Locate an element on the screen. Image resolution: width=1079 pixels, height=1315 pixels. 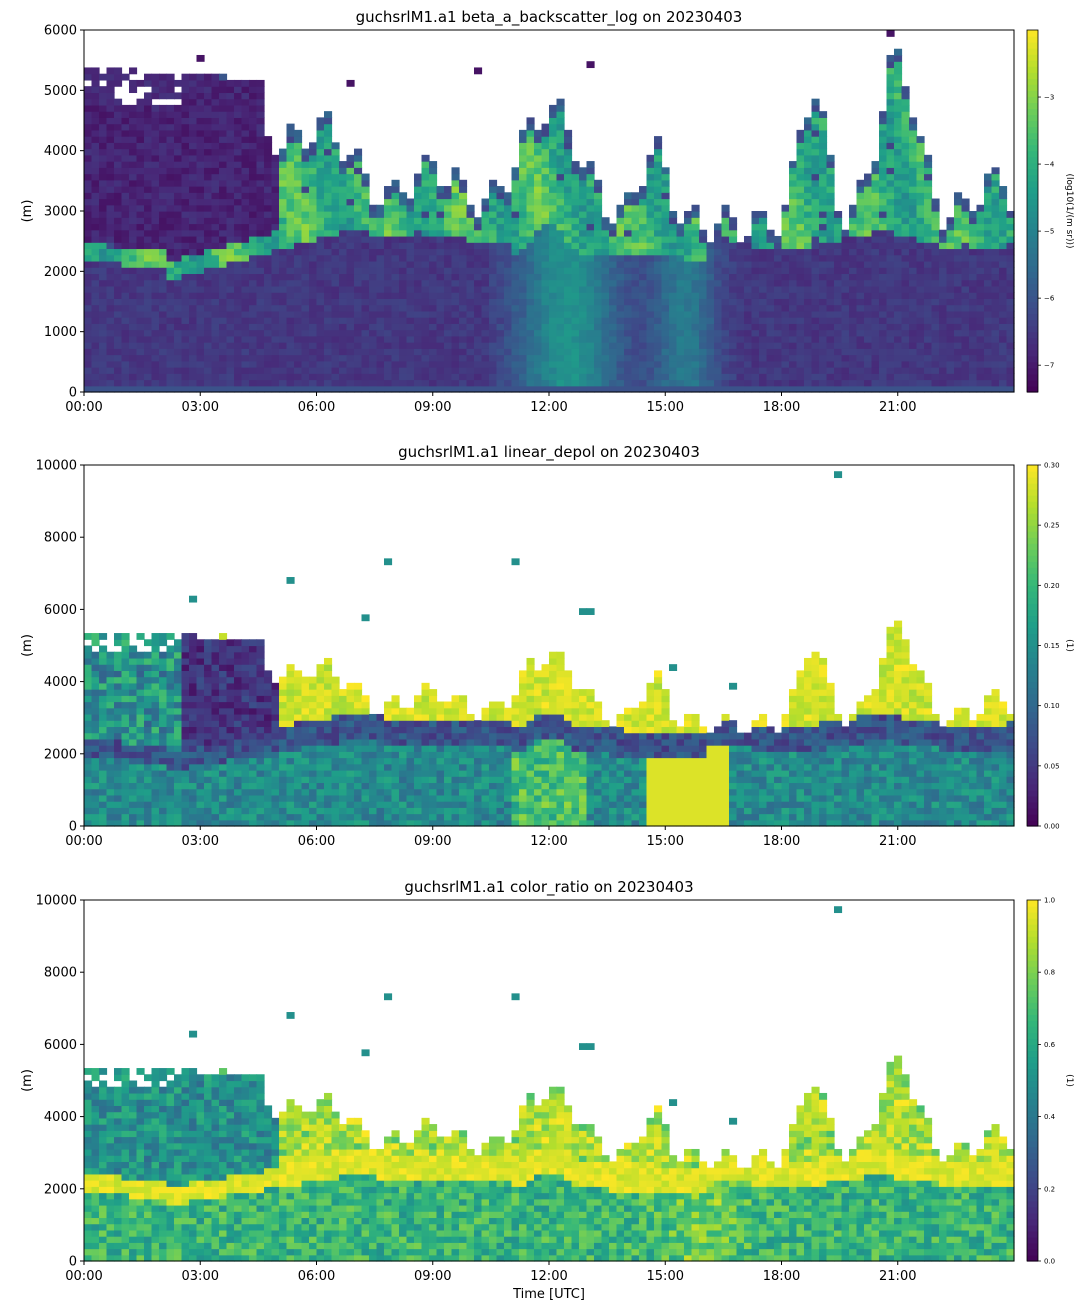
y-tick-label: 5000 is located at coordinates (60, 91).